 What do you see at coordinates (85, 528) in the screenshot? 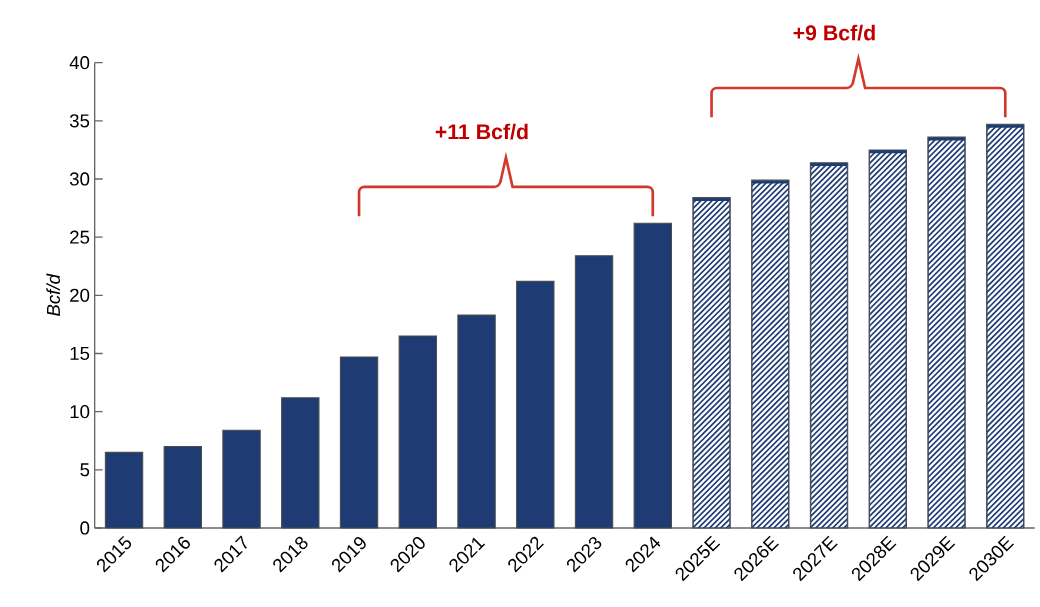
I see `y-tick-label: 0` at bounding box center [85, 528].